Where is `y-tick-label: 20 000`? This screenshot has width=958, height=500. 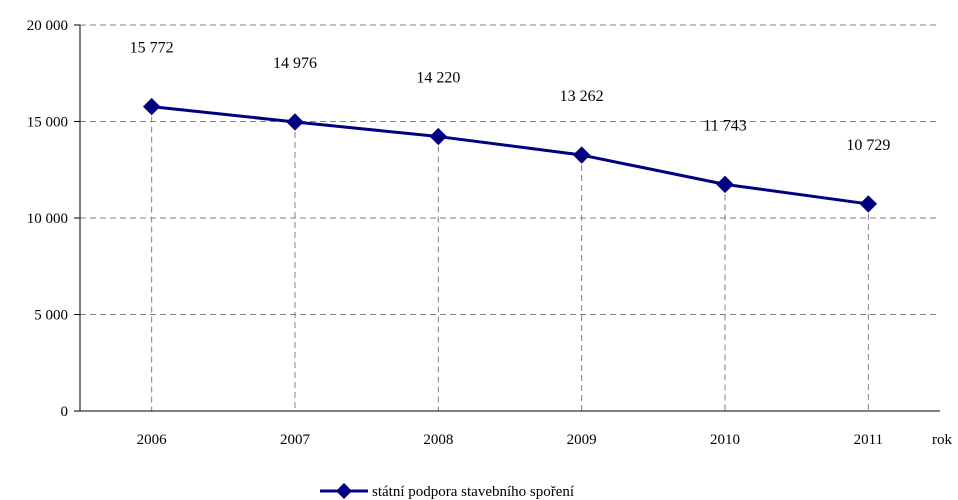
y-tick-label: 20 000 is located at coordinates (47, 26).